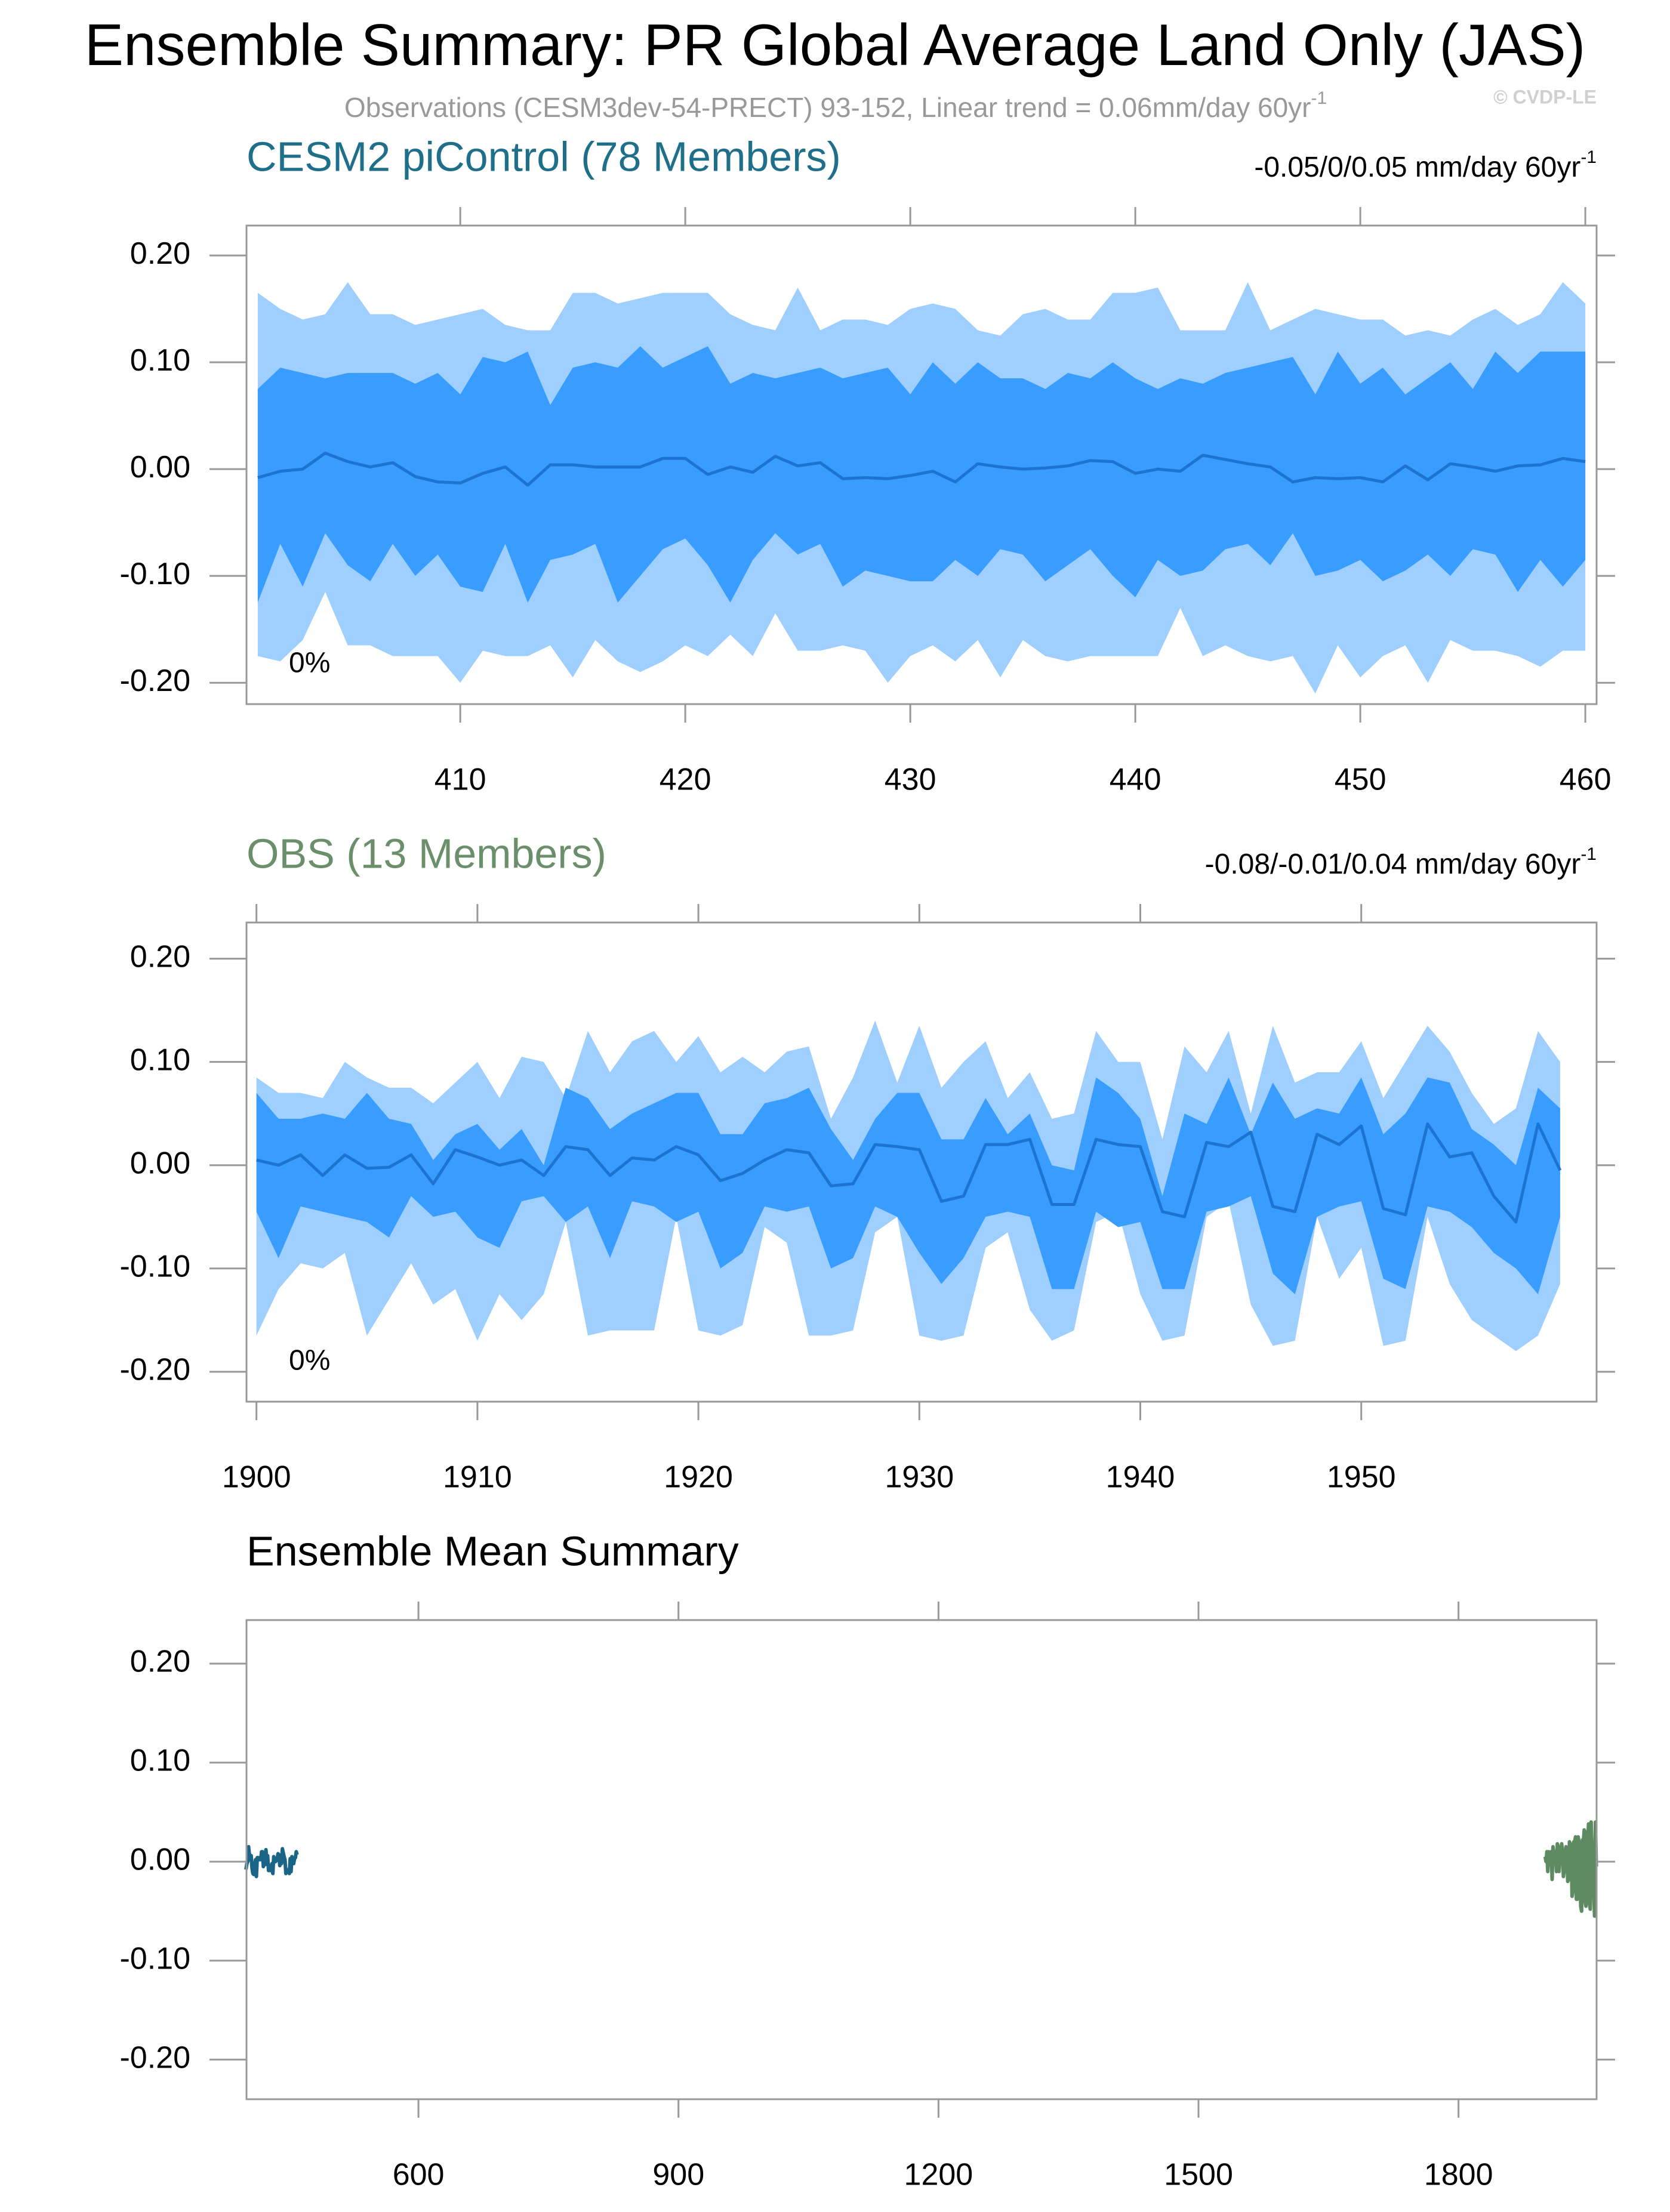 This screenshot has width=1670, height=2212. I want to click on credit: © CVDP-LE, so click(1545, 96).